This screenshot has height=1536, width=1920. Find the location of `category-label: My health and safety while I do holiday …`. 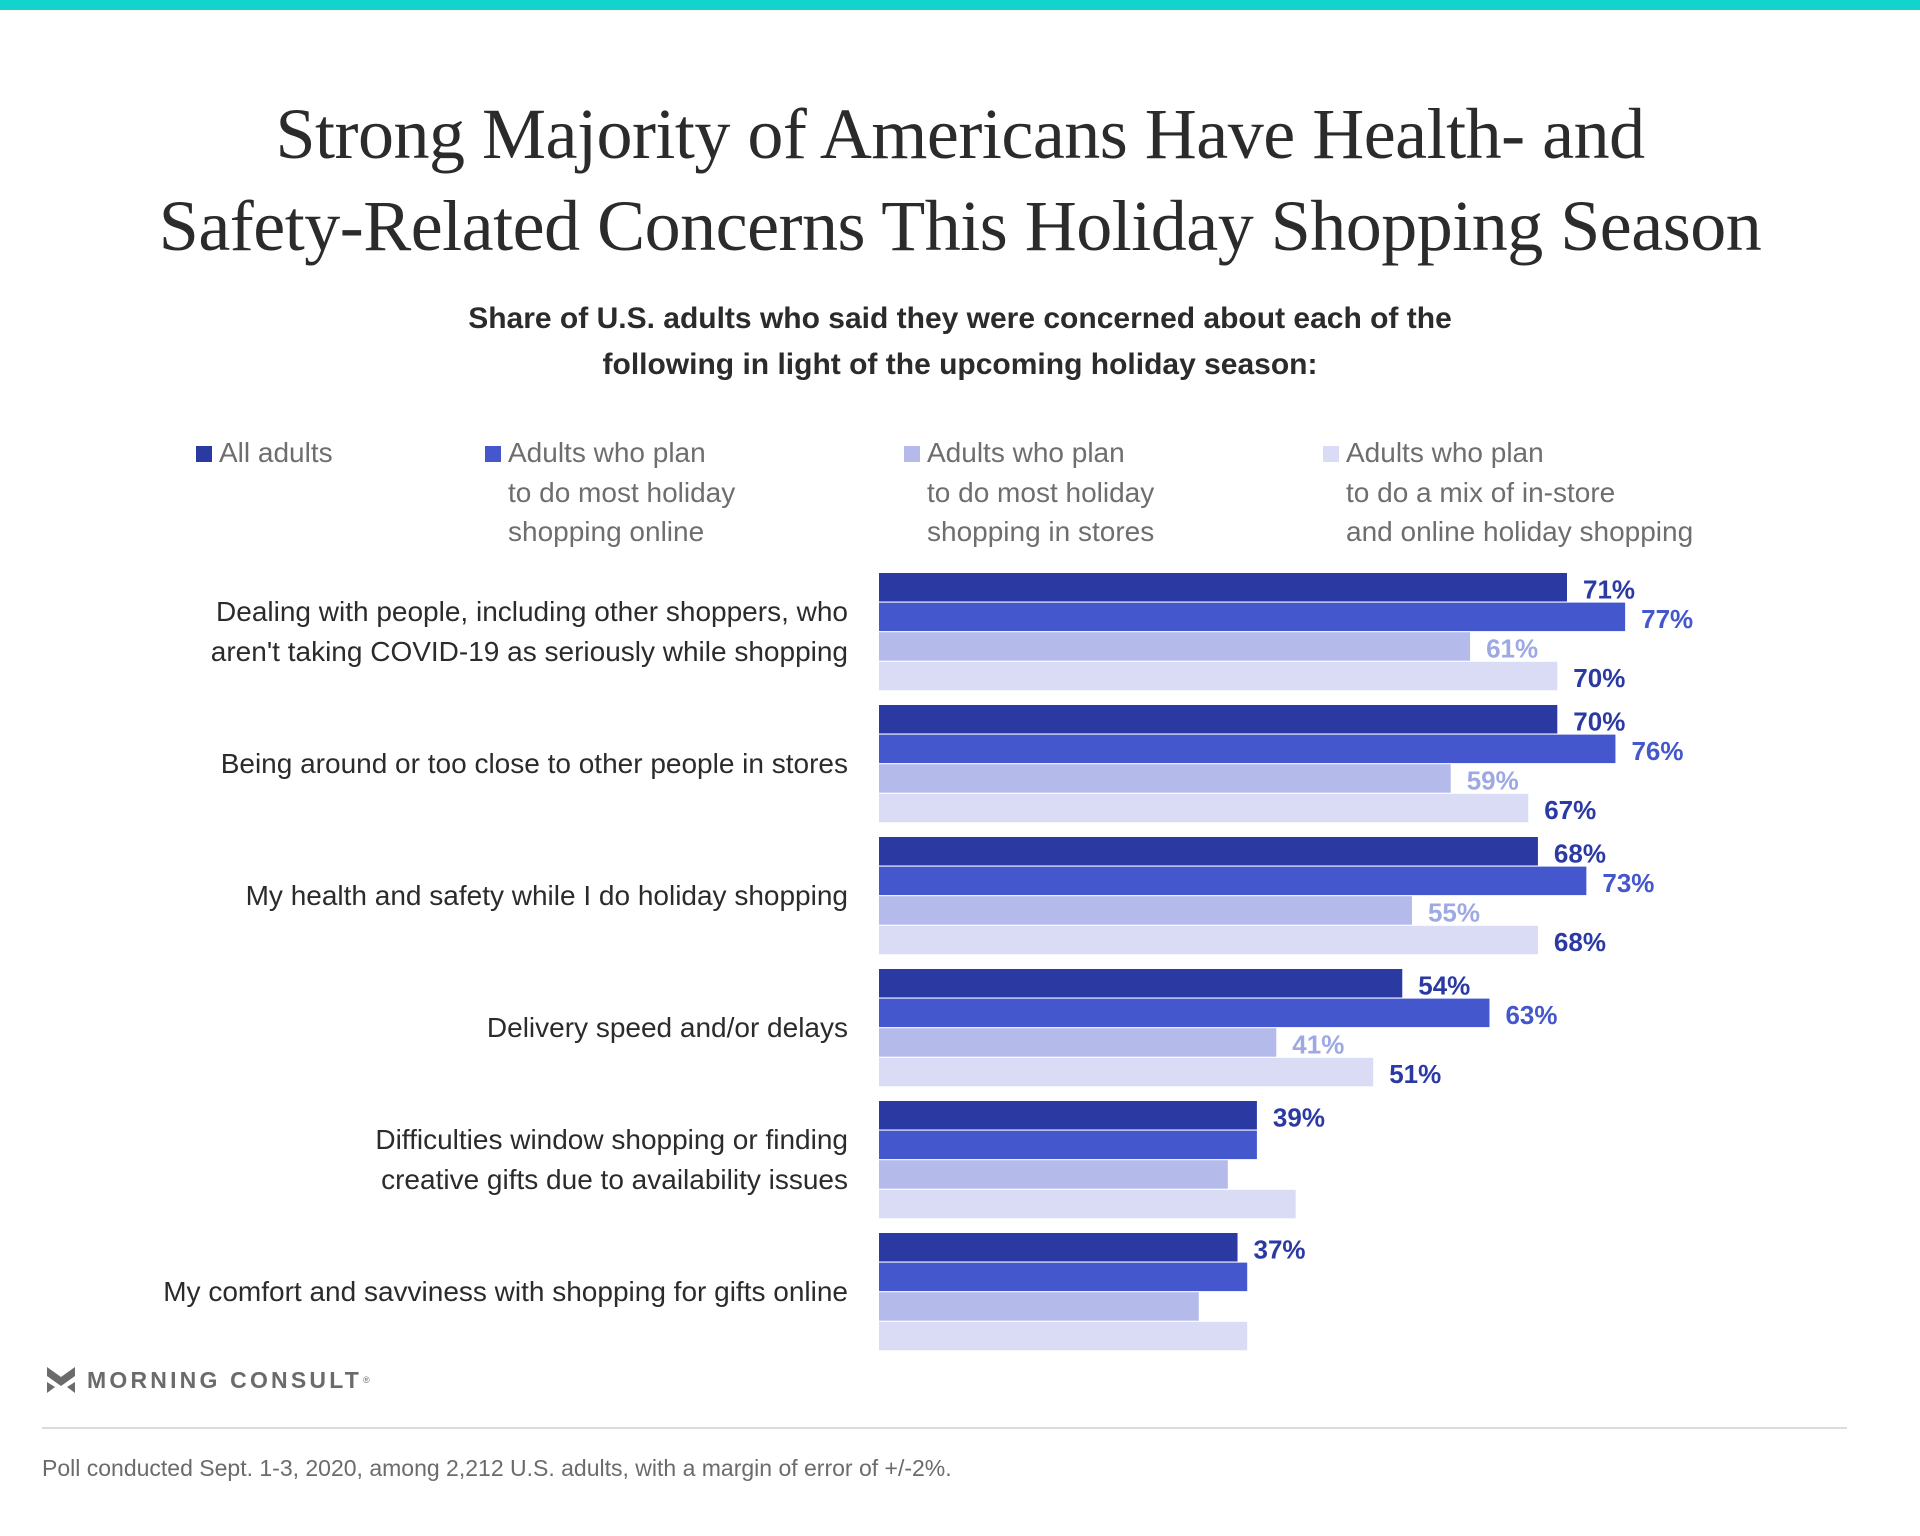

category-label: My health and safety while I do holiday … is located at coordinates (546, 895).